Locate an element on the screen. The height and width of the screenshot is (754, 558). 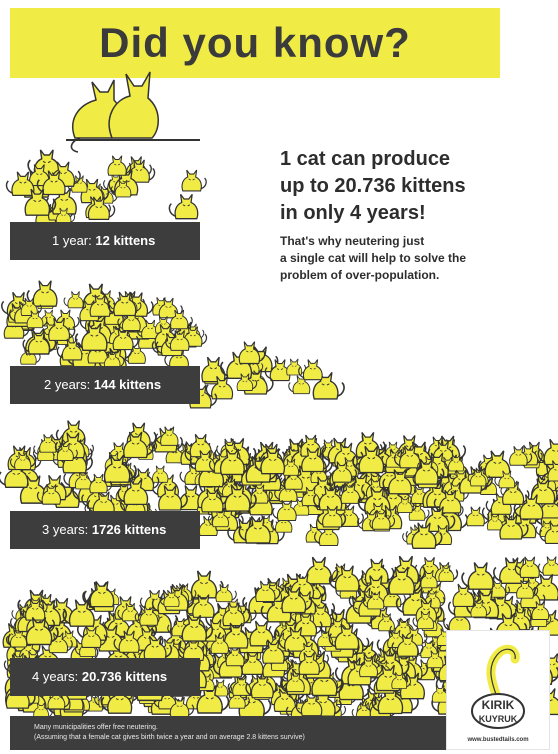
stage-prefix: 4 years: is located at coordinates (55, 676).